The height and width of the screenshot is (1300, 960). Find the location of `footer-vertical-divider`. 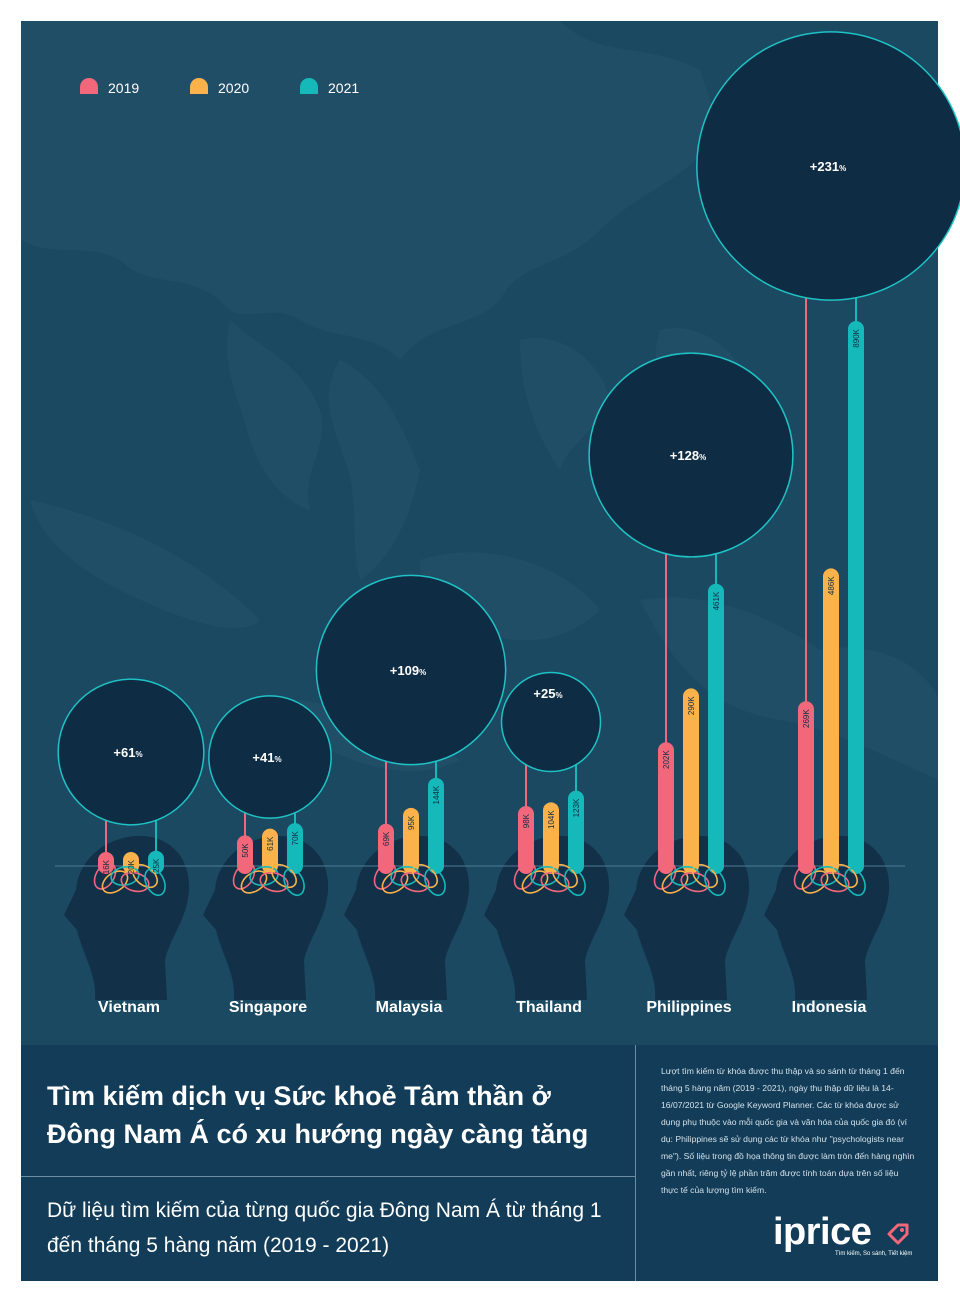

footer-vertical-divider is located at coordinates (635, 1163).